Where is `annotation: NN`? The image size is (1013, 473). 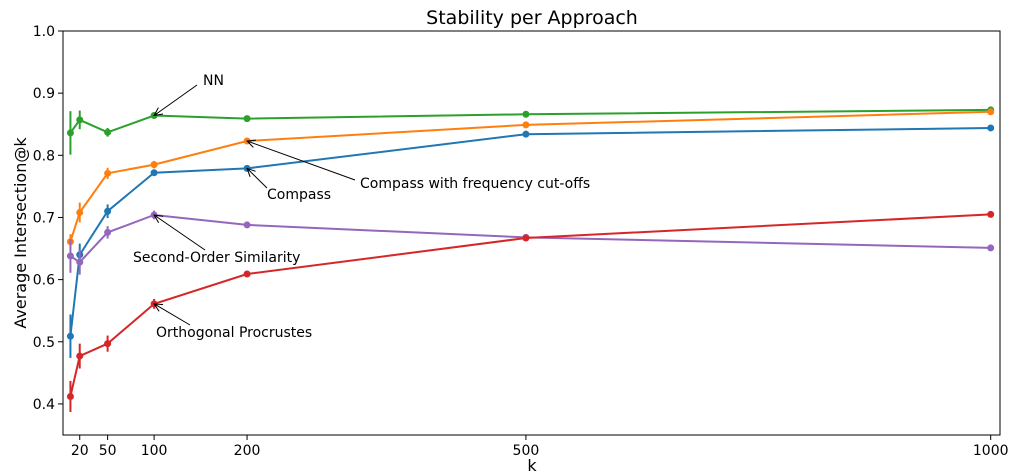 annotation: NN is located at coordinates (188, 95).